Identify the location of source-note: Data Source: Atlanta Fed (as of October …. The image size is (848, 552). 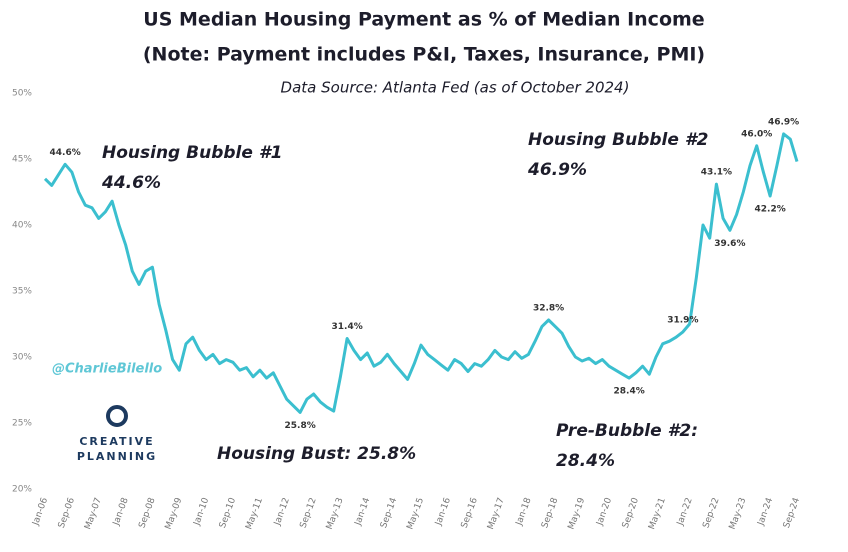
(455, 88).